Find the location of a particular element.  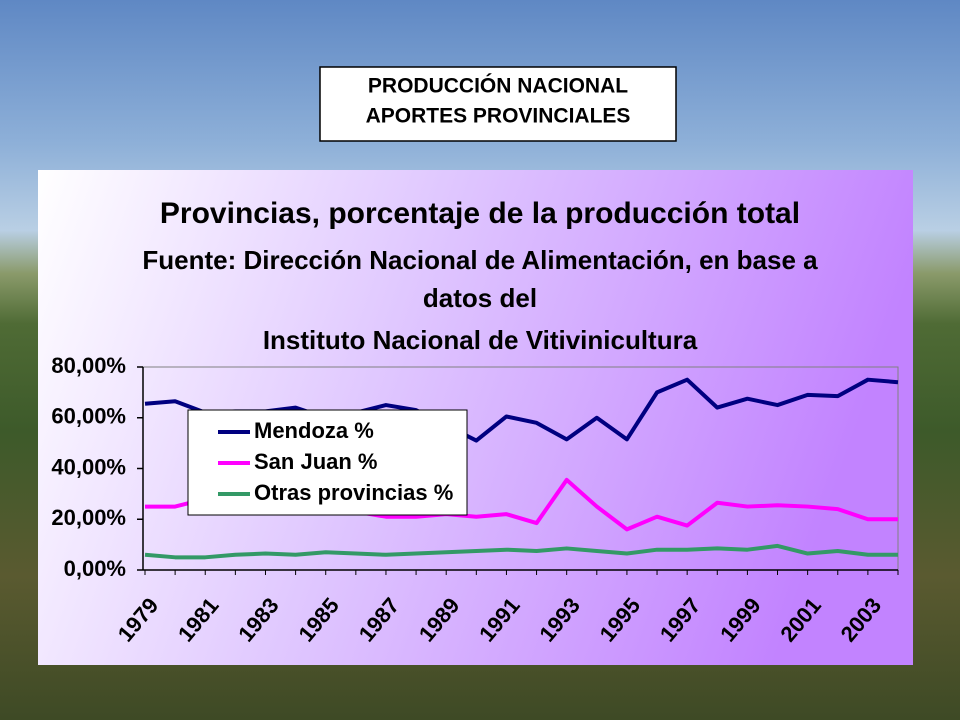

legend-label: Mendoza % is located at coordinates (314, 430).